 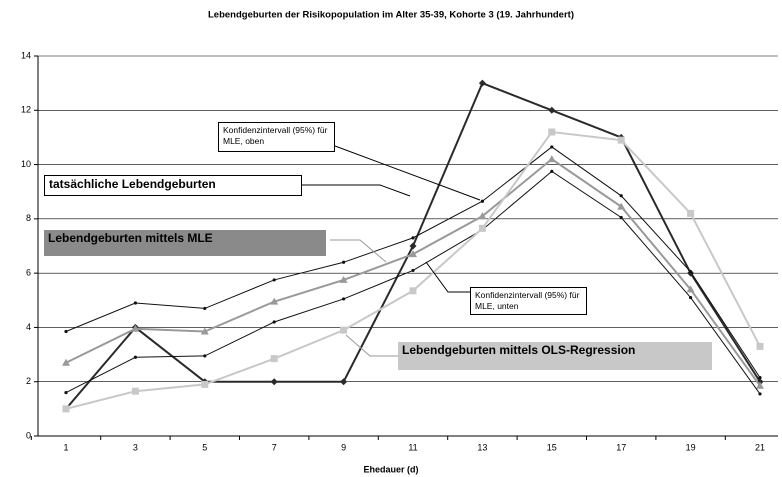 What do you see at coordinates (28, 273) in the screenshot?
I see `y-tick-label: 6` at bounding box center [28, 273].